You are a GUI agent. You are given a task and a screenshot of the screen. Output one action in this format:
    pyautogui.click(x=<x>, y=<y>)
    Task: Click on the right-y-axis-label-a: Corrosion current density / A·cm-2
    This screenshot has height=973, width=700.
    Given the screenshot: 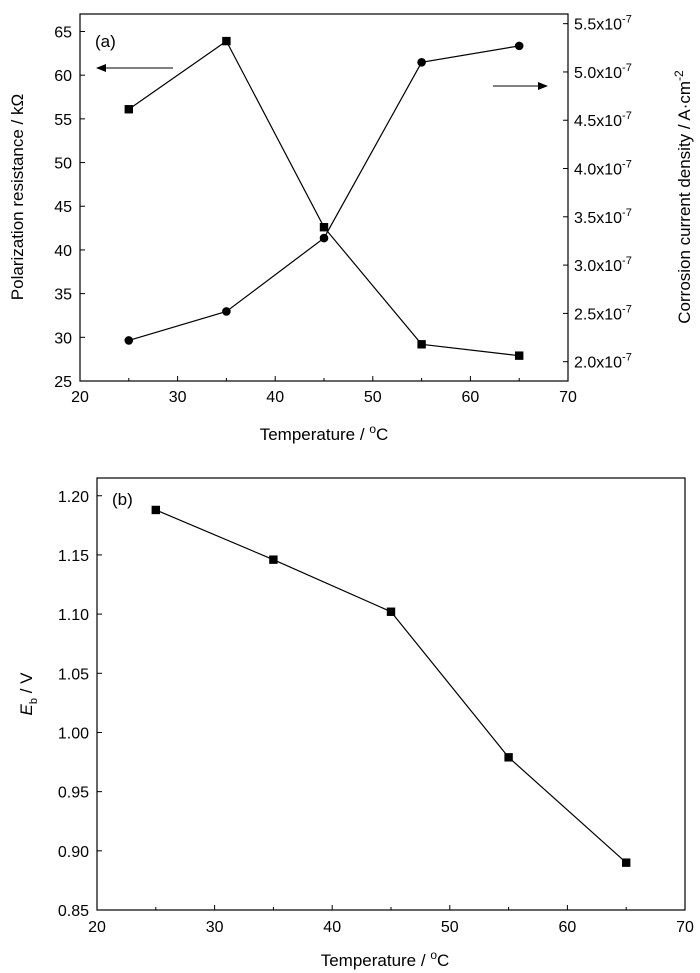 What is the action you would take?
    pyautogui.click(x=683, y=197)
    